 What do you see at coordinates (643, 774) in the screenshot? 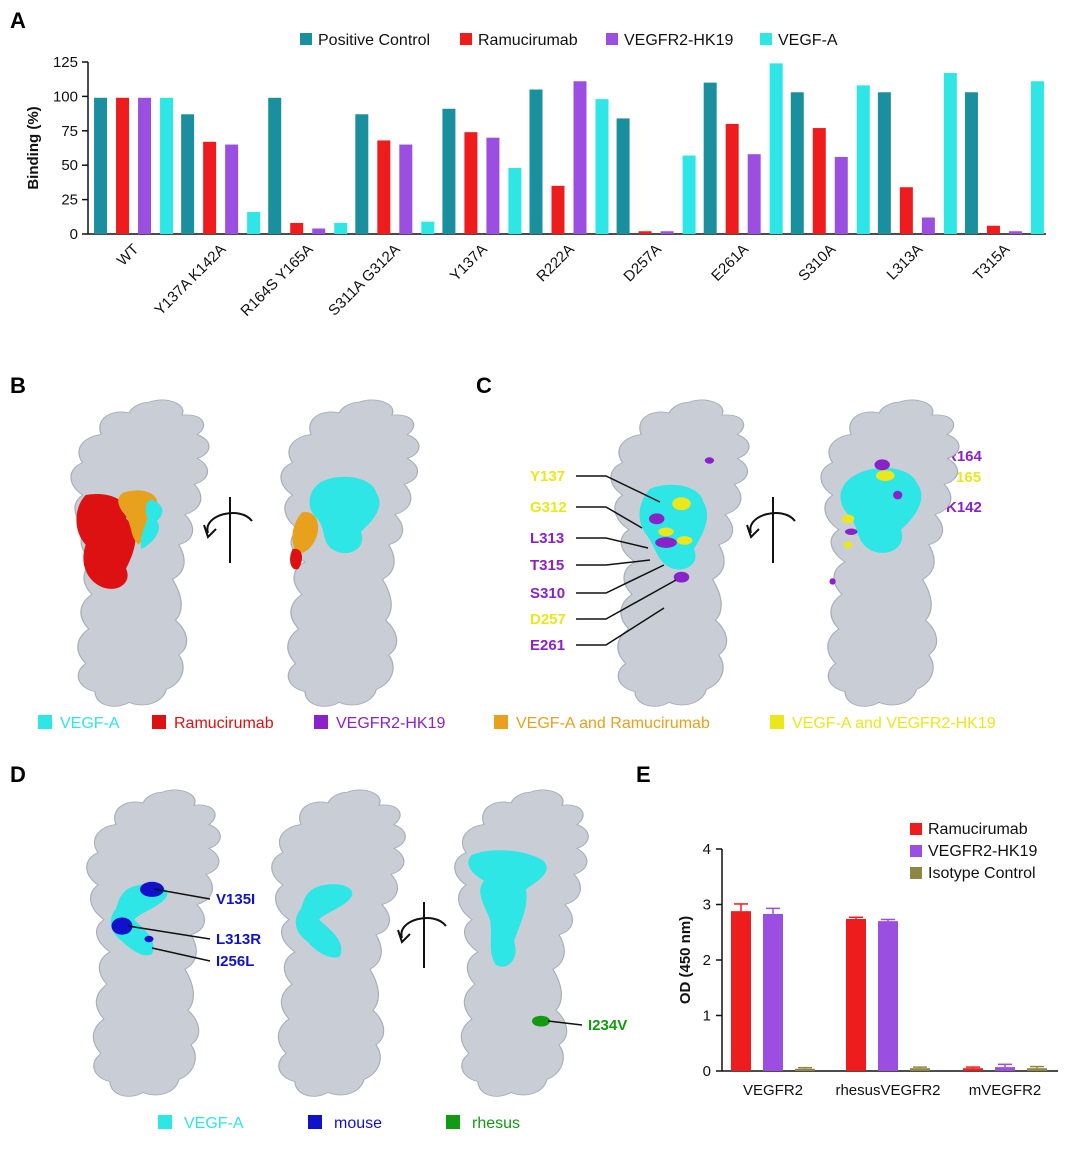
I see `panel-e-letter: E` at bounding box center [643, 774].